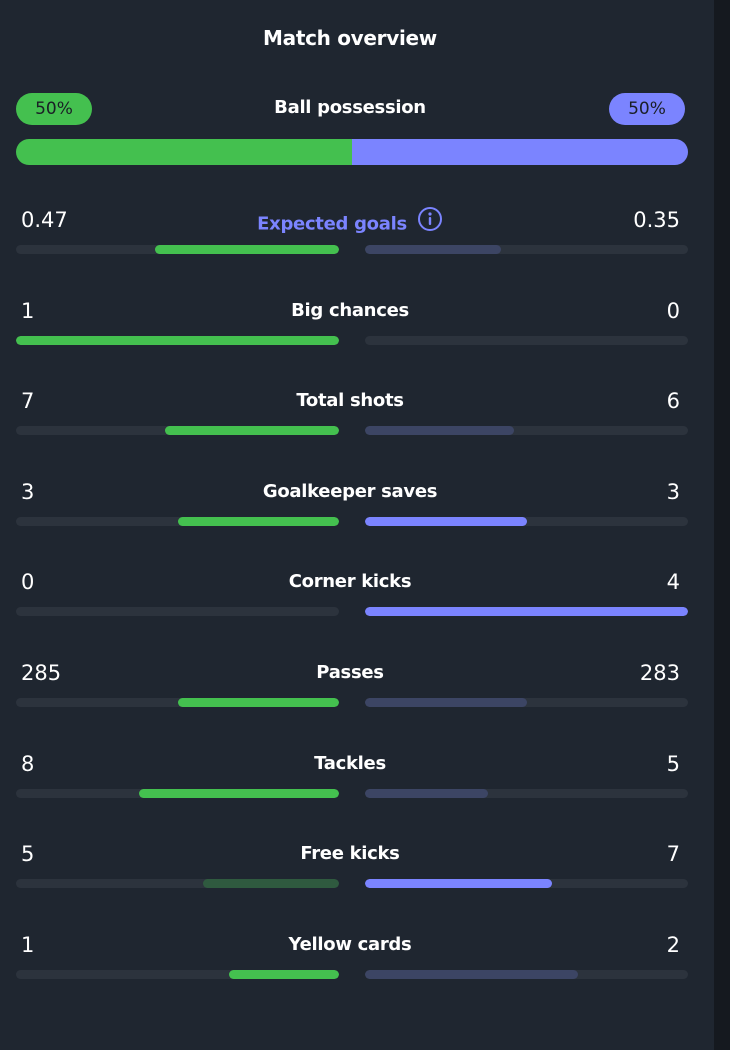 The image size is (730, 1050). Describe the element at coordinates (184, 152) in the screenshot. I see `possession-bar-home` at that location.